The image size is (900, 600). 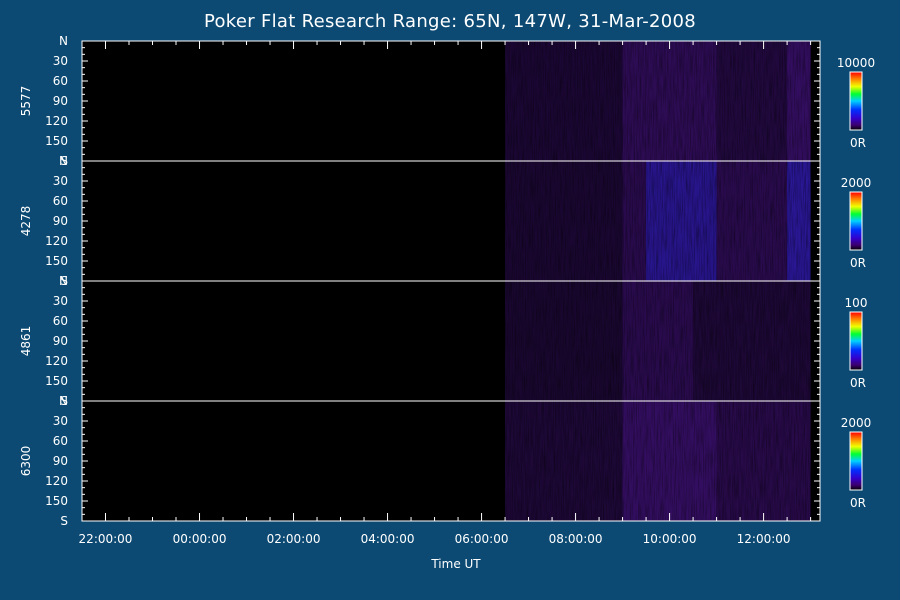 What do you see at coordinates (26, 461) in the screenshot?
I see `wavelength-label: 6300` at bounding box center [26, 461].